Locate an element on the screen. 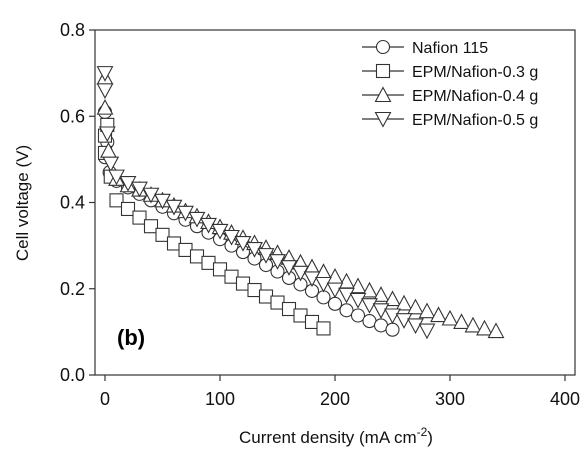  legend-label: EPM/Nafion-0.3 g is located at coordinates (475, 72).